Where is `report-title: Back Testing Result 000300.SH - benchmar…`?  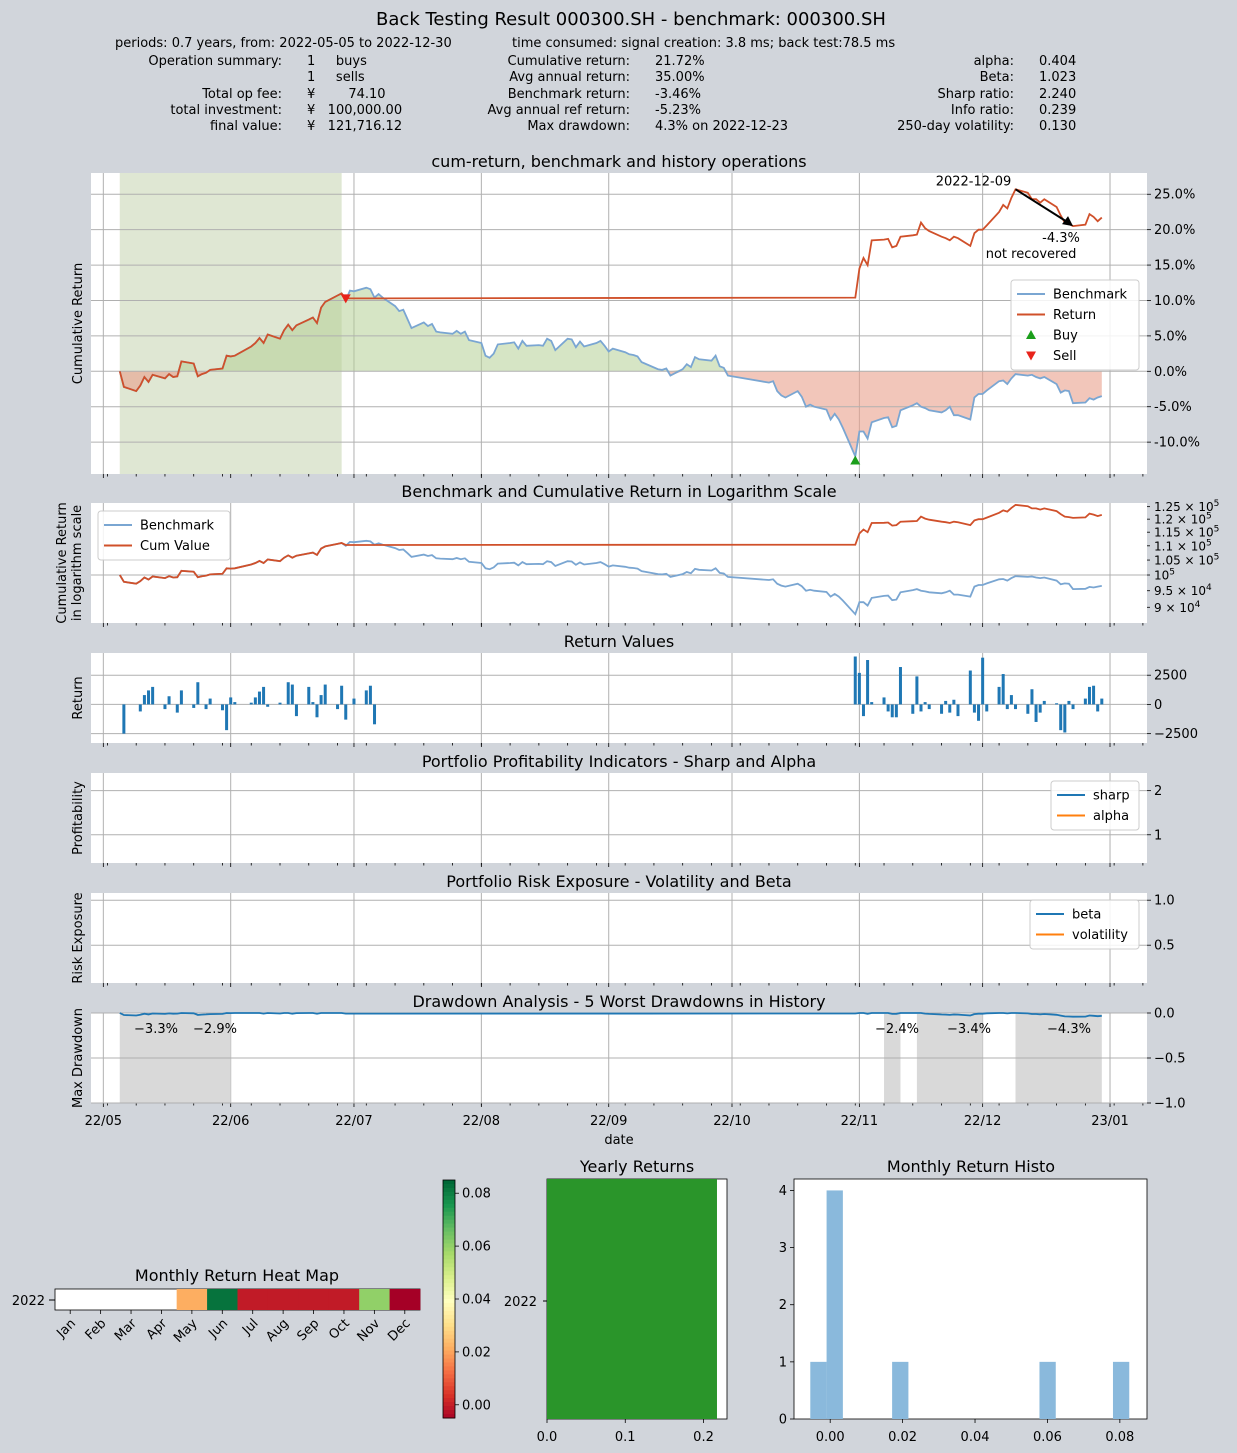 report-title: Back Testing Result 000300.SH - benchmar… is located at coordinates (631, 19).